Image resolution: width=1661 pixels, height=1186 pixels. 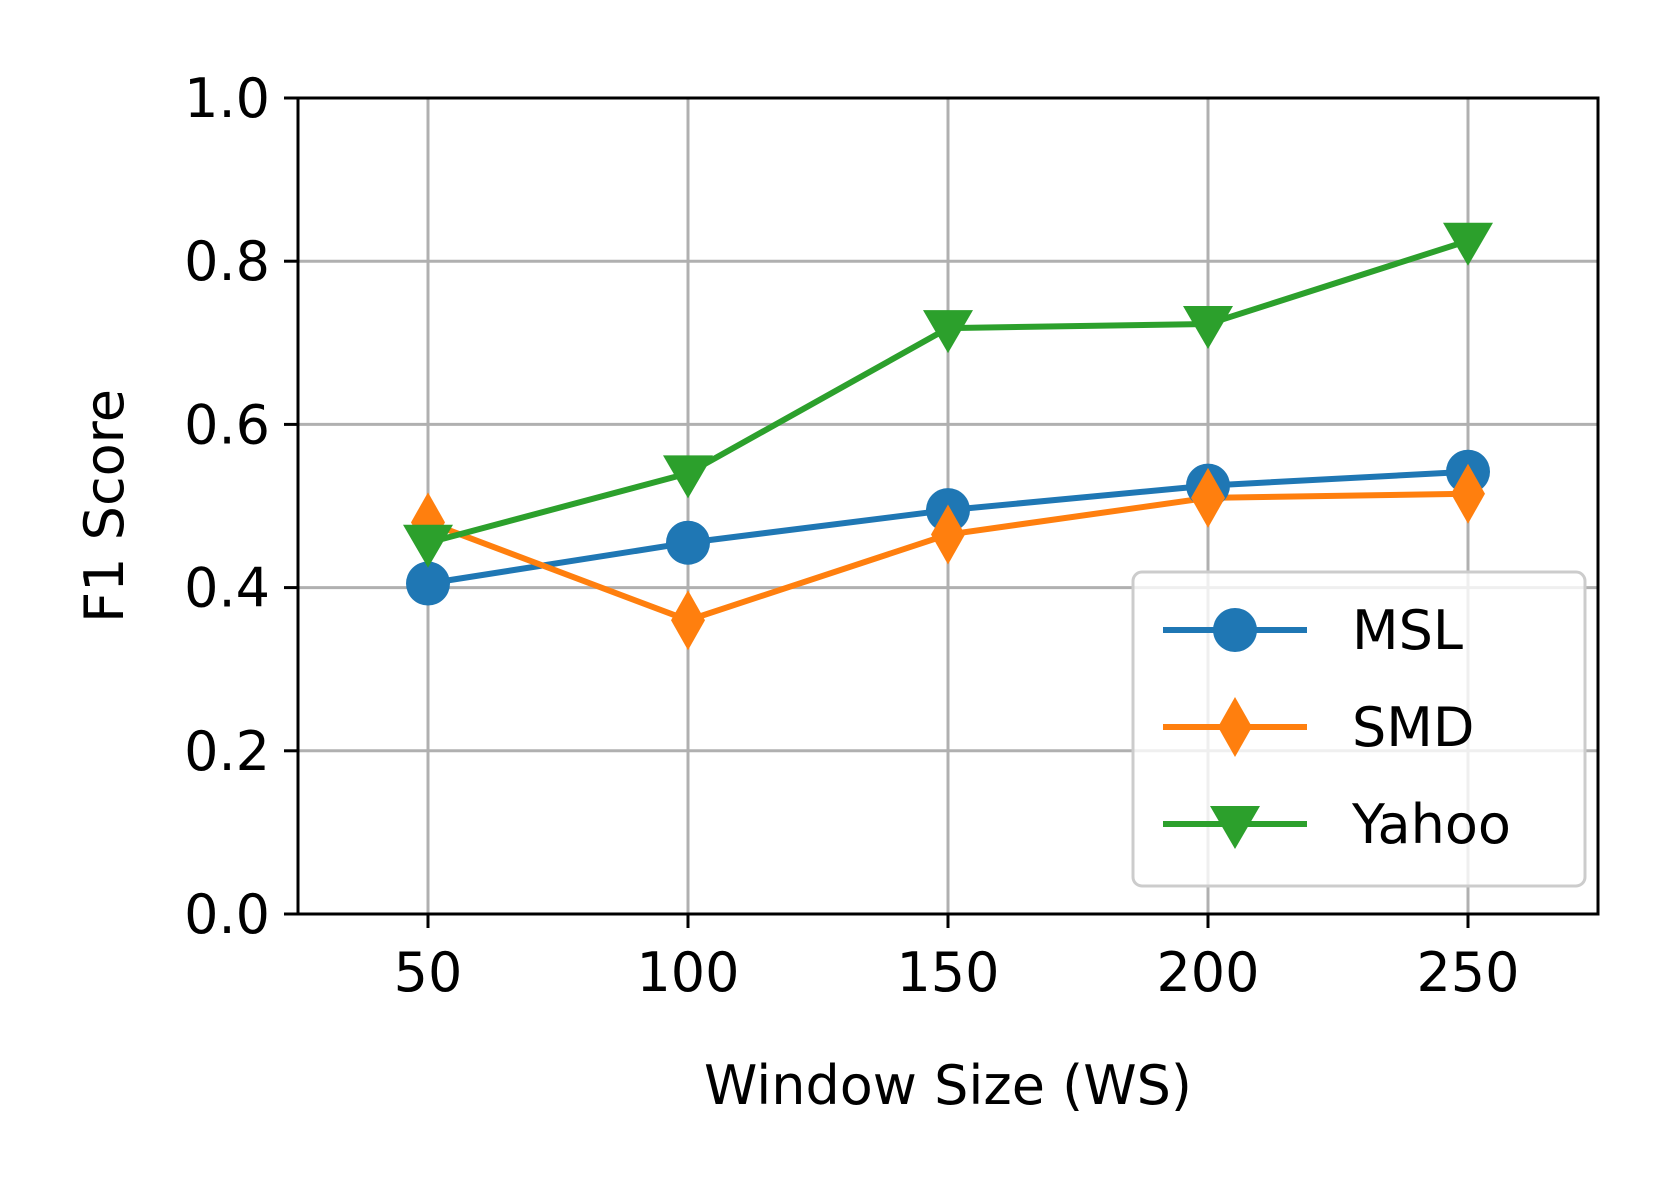 What do you see at coordinates (1431, 824) in the screenshot?
I see `legend-yahoo-label: Yahoo` at bounding box center [1431, 824].